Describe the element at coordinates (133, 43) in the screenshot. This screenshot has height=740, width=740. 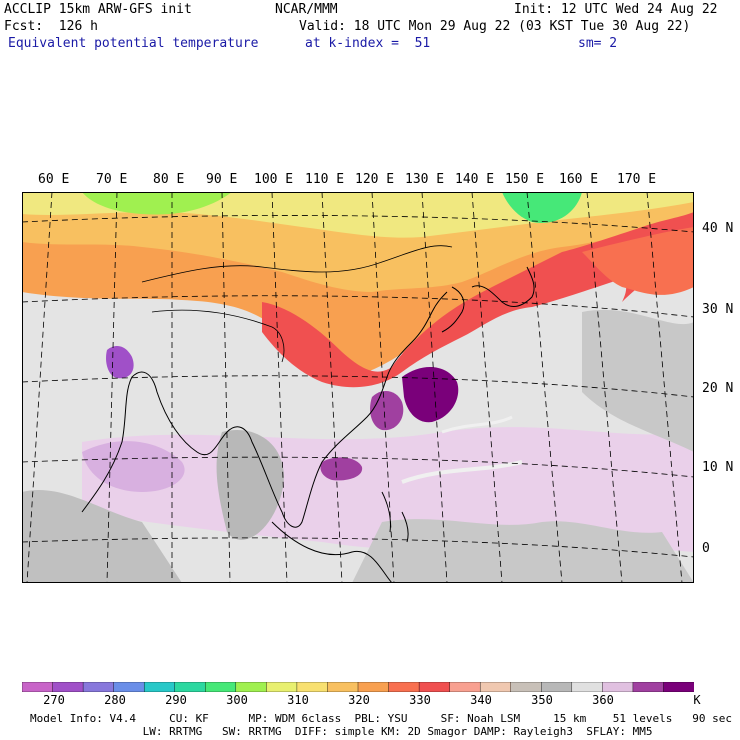
I see `field-name: Equivalent potential temperature` at that location.